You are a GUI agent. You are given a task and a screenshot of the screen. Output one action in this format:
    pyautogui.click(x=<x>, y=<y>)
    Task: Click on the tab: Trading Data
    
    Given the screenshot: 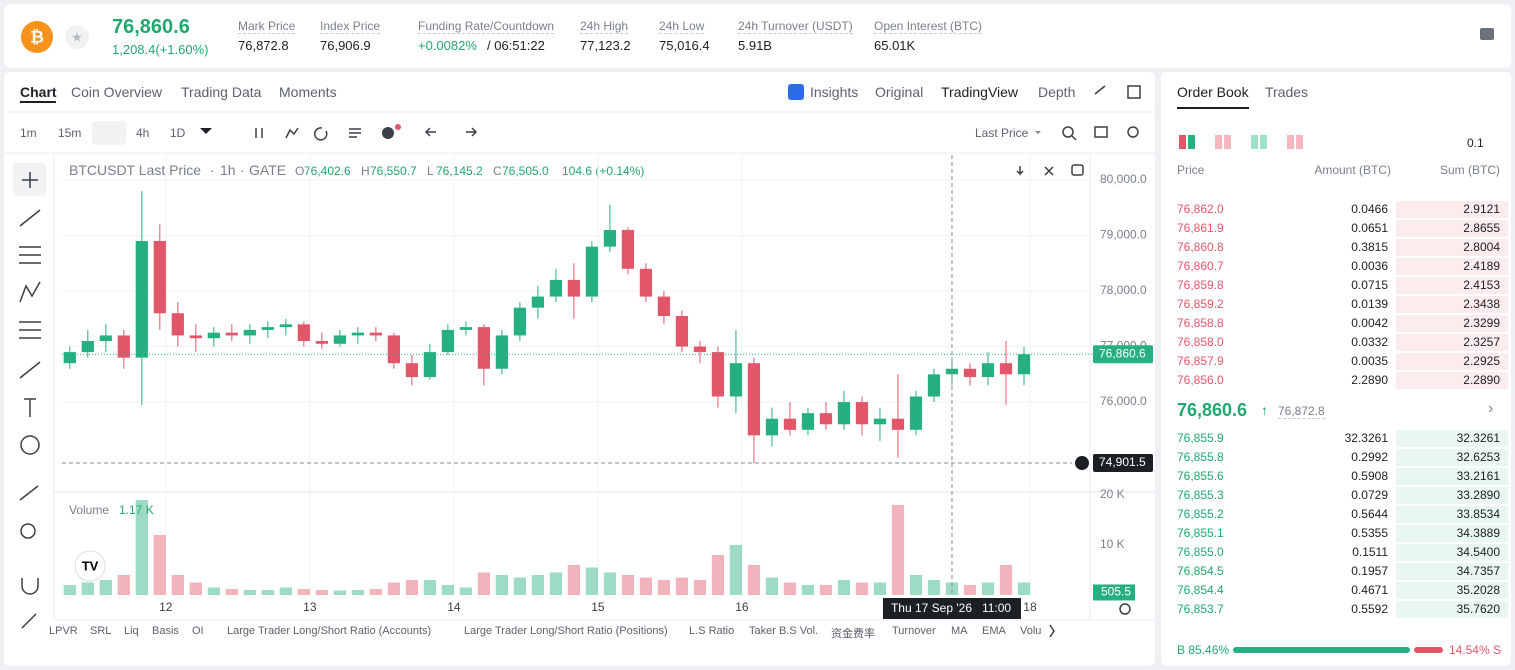 What is the action you would take?
    pyautogui.click(x=221, y=92)
    